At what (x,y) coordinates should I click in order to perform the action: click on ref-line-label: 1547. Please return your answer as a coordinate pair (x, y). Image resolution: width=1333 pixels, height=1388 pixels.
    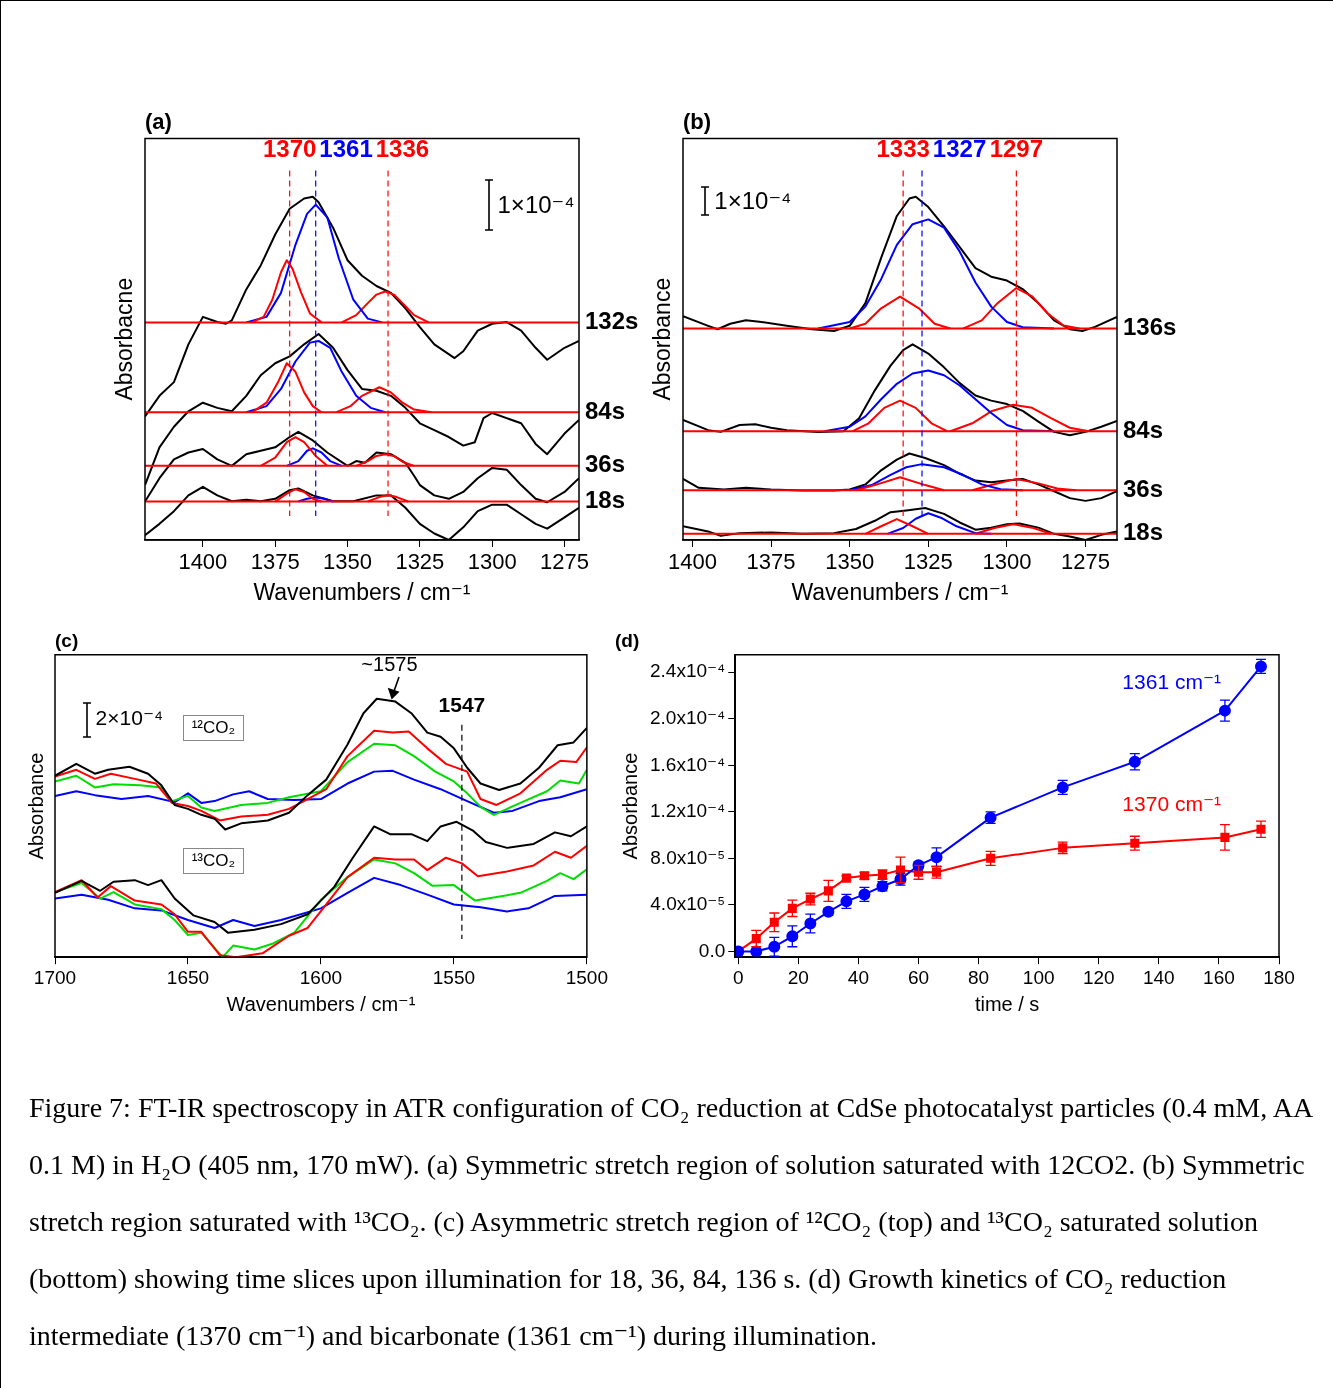
    Looking at the image, I should click on (462, 705).